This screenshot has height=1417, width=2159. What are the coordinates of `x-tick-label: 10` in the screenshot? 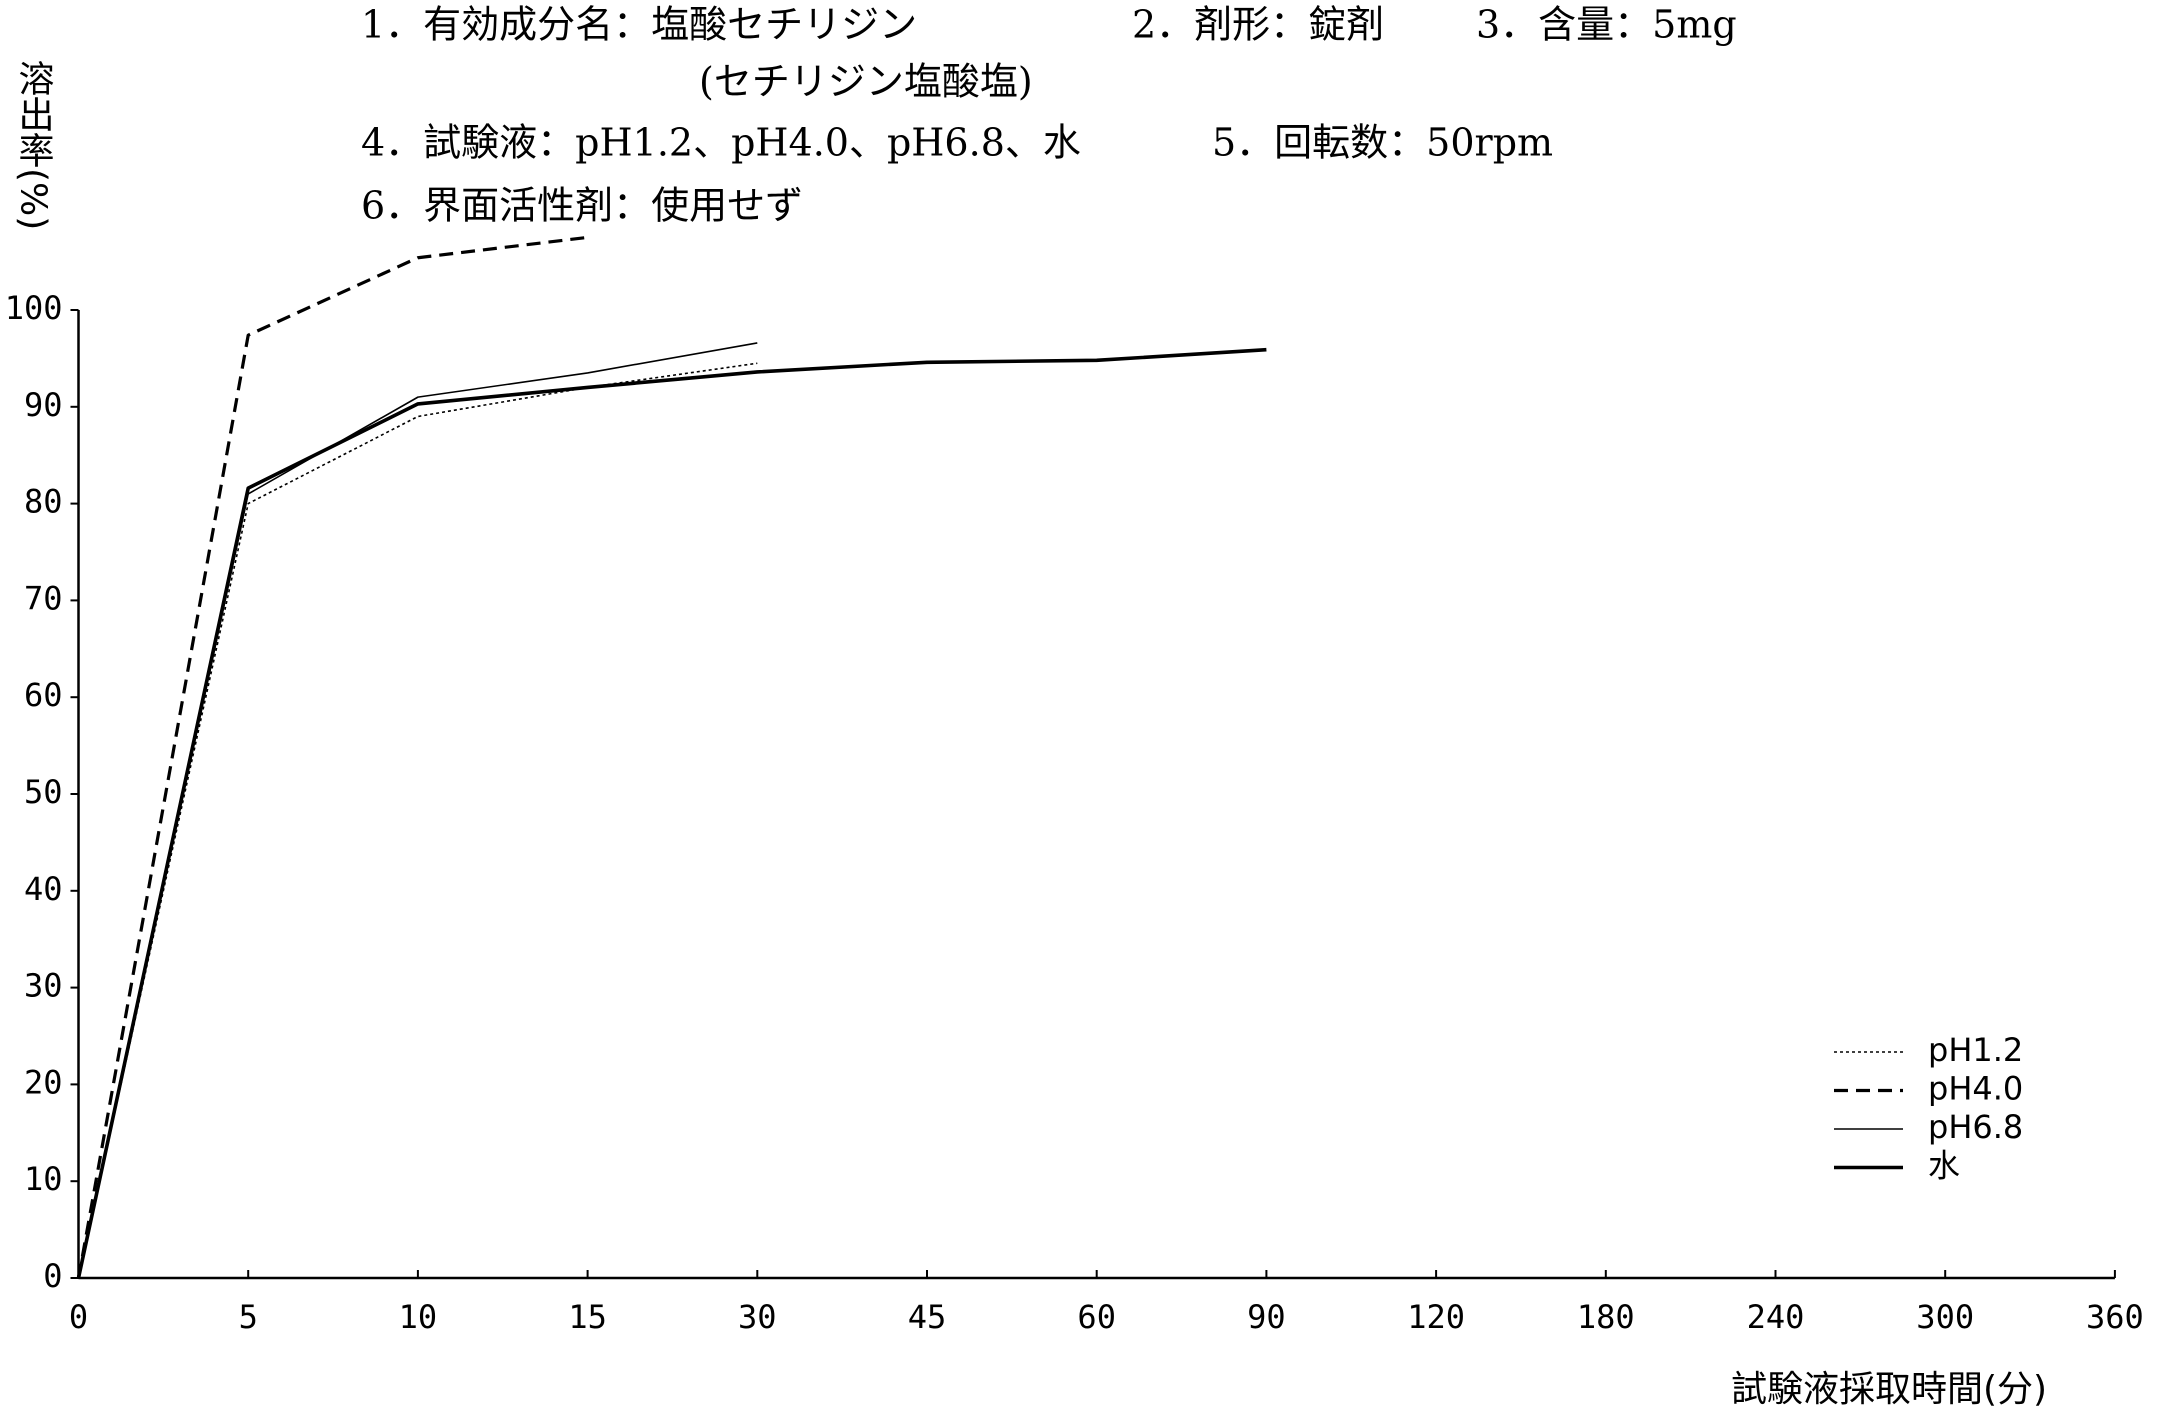 It's located at (418, 1317).